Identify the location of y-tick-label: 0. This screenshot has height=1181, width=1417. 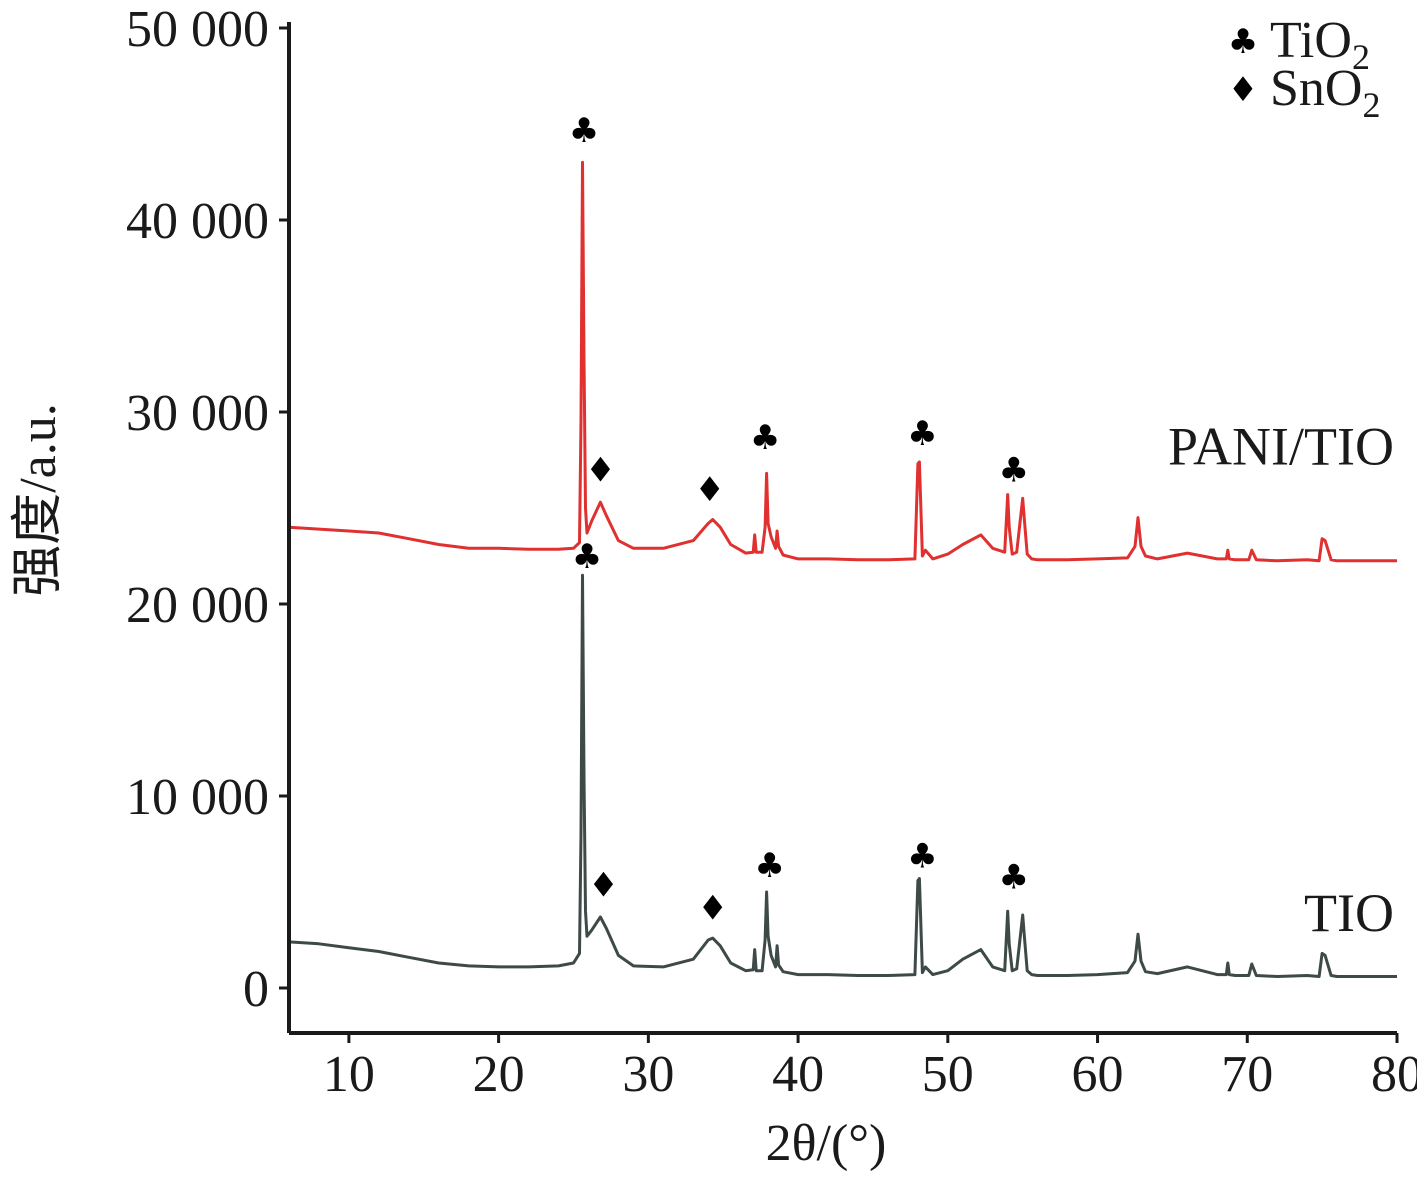
(256, 989).